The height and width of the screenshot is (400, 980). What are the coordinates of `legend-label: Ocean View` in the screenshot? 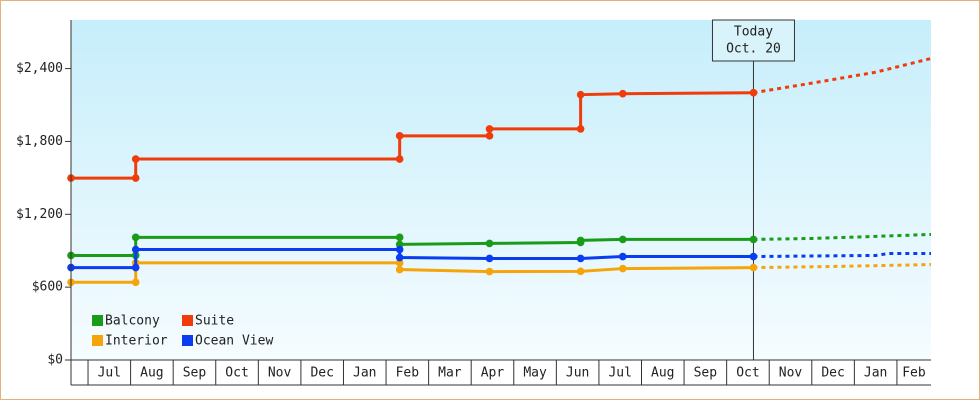 It's located at (234, 341).